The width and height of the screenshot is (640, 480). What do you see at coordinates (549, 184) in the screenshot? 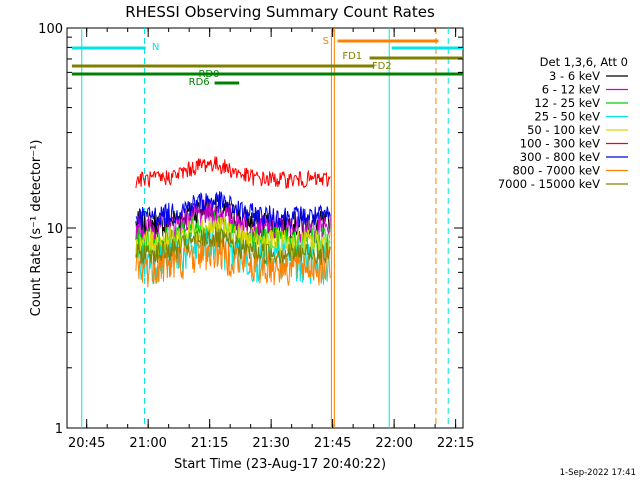
I see `legend-label-8: 7000 - 15000 keV` at bounding box center [549, 184].